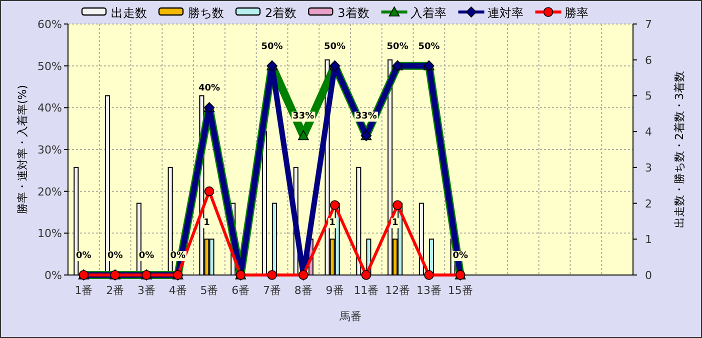 The width and height of the screenshot is (702, 338). I want to click on x-tick-label: 7番, so click(272, 290).